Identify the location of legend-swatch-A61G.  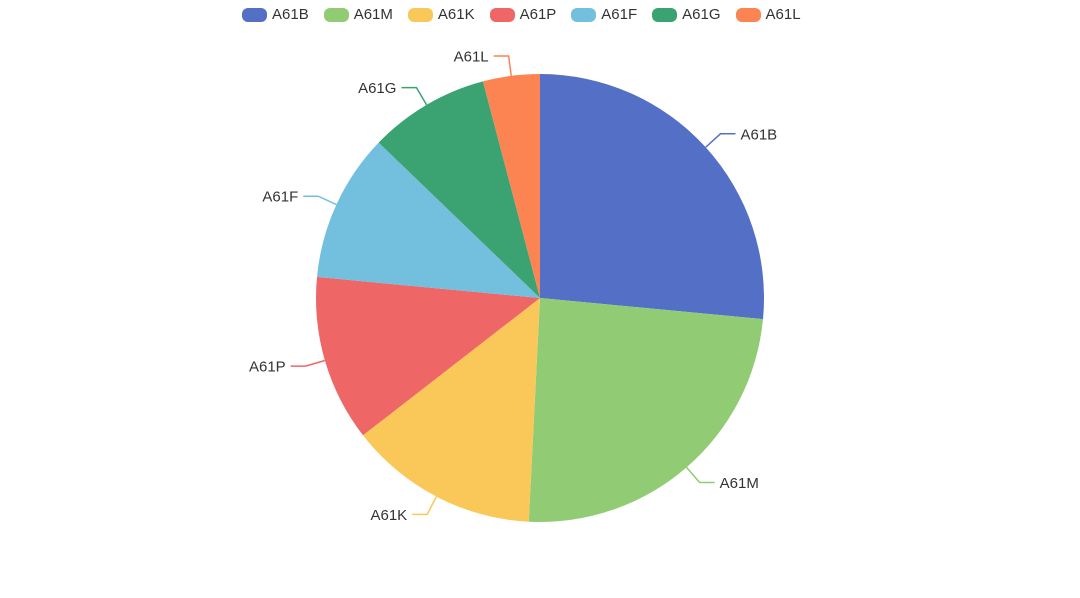
(665, 14).